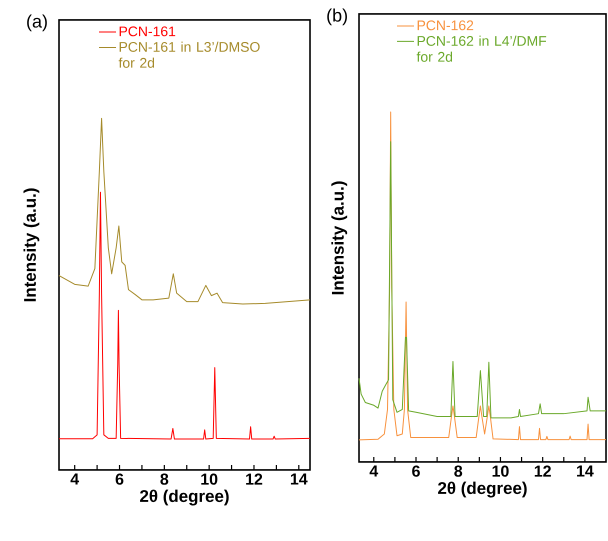 This screenshot has height=541, width=608. I want to click on legend-label: PCN-161 in L3’/DMSO for 2d, so click(189, 55).